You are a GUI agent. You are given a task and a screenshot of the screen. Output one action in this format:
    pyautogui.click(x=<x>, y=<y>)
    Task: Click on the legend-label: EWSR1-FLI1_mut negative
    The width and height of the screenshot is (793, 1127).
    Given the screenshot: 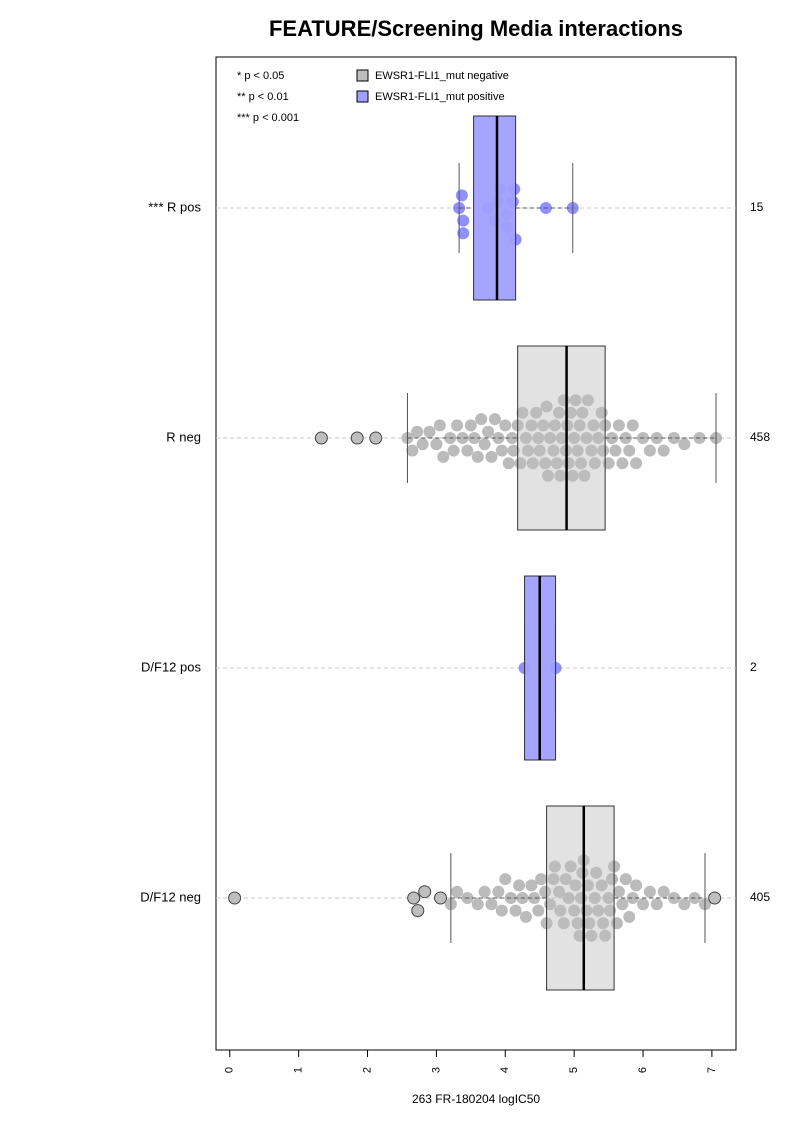 What is the action you would take?
    pyautogui.click(x=442, y=76)
    